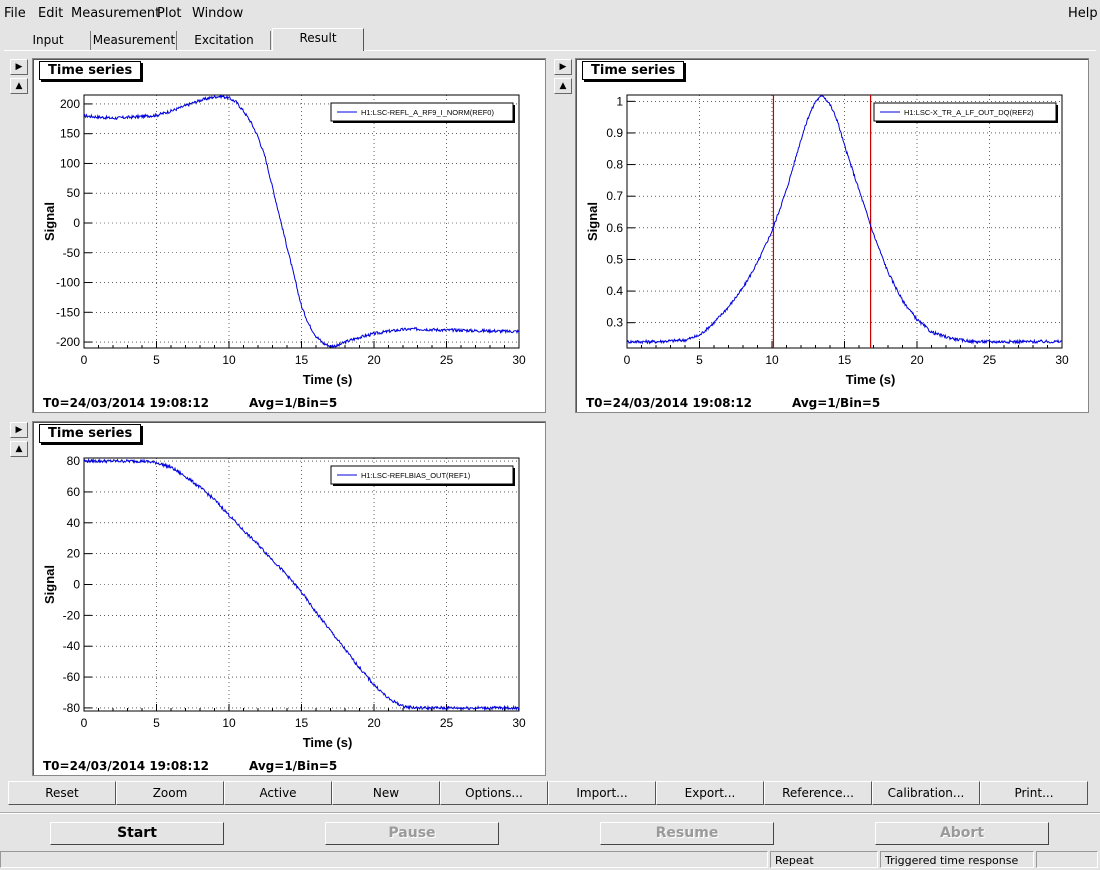  What do you see at coordinates (614, 291) in the screenshot?
I see `y-tick-label: 0.4` at bounding box center [614, 291].